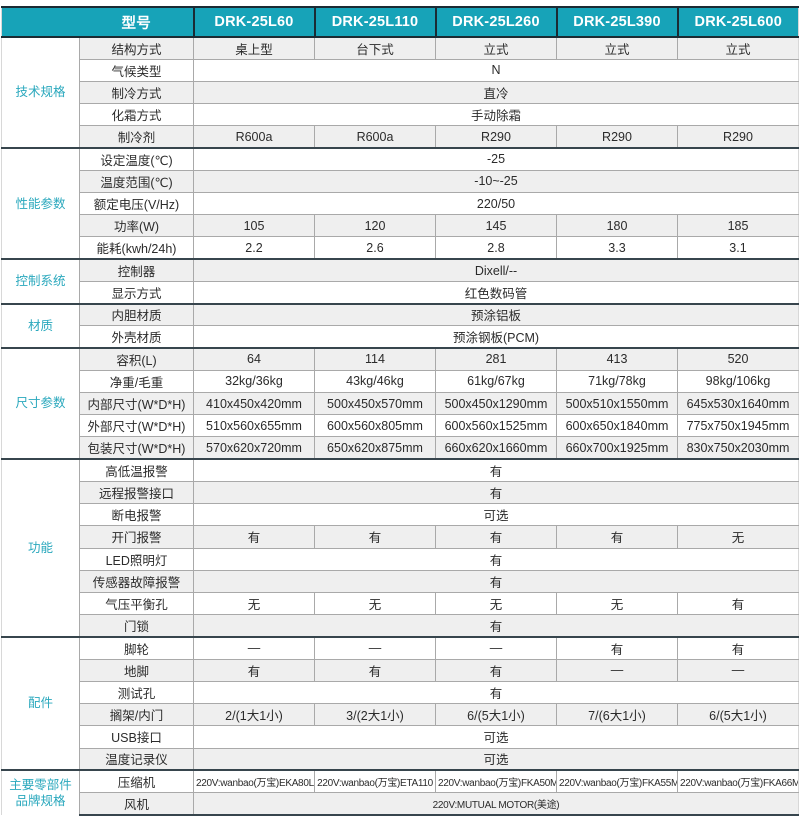  What do you see at coordinates (496, 270) in the screenshot?
I see `merged-value-cell: Dixell/--` at bounding box center [496, 270].